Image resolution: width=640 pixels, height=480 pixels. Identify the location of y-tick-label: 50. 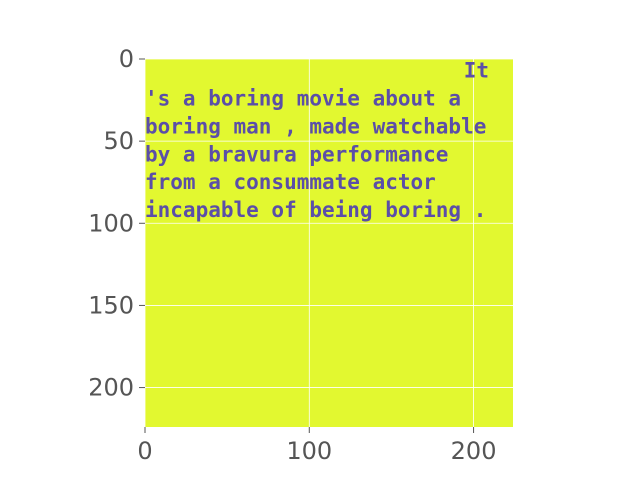
(118, 141).